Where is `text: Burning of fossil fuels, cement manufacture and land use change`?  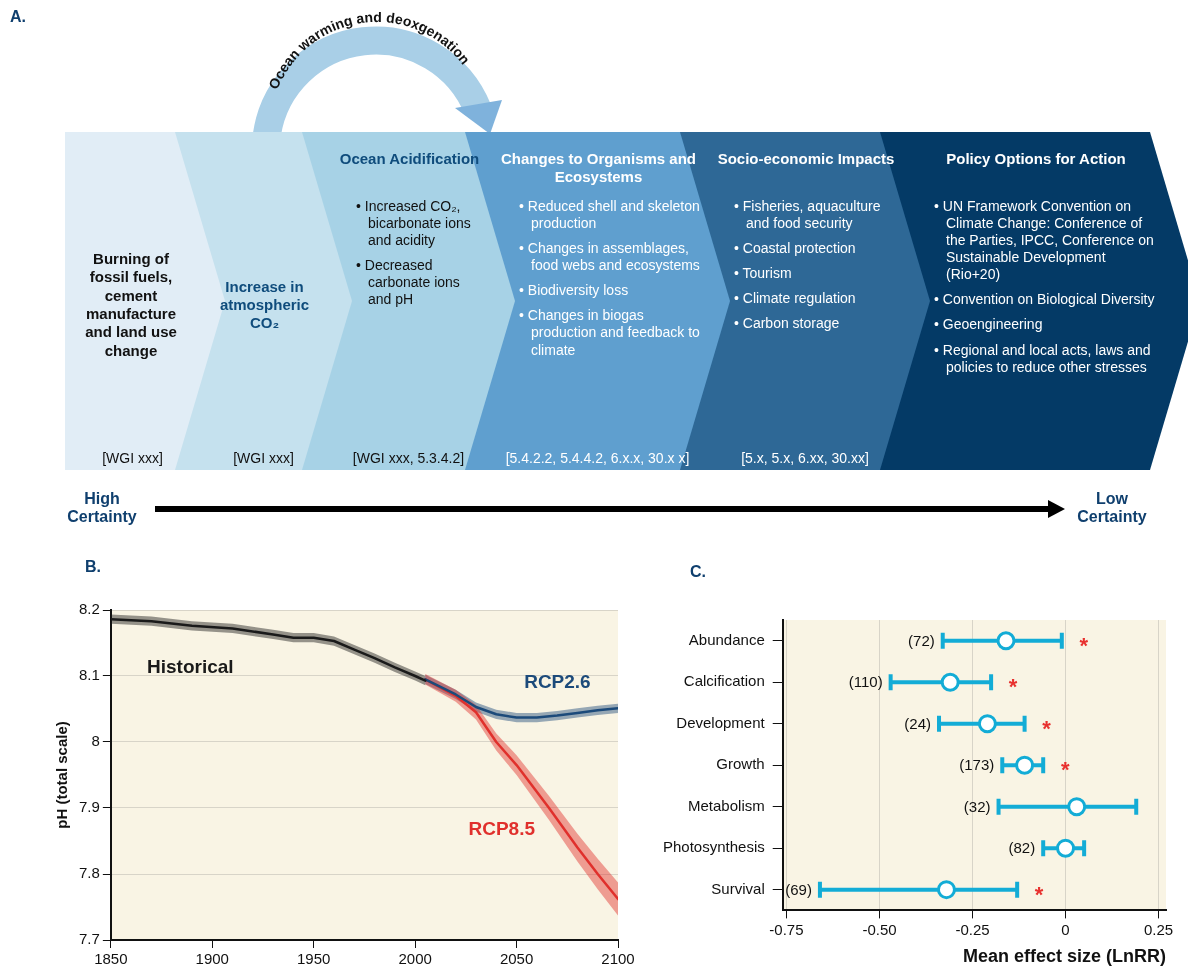
text: Burning of fossil fuels, cement manufacture and land use change is located at coordinates (131, 305).